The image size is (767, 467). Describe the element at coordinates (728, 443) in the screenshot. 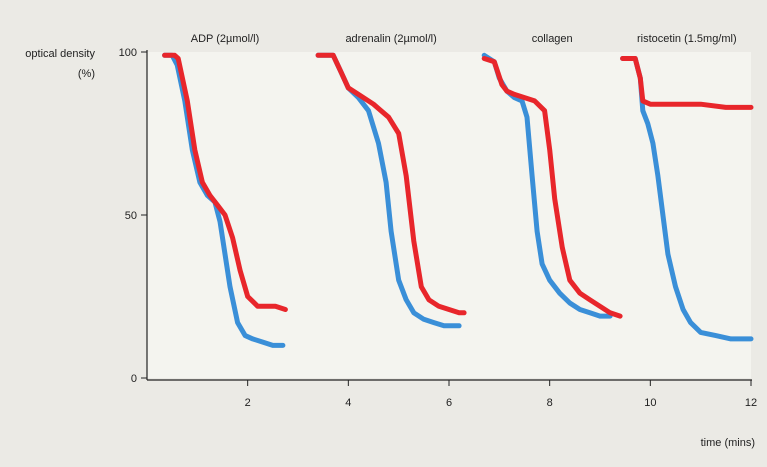

I see `x-axis-title: time (mins)` at that location.